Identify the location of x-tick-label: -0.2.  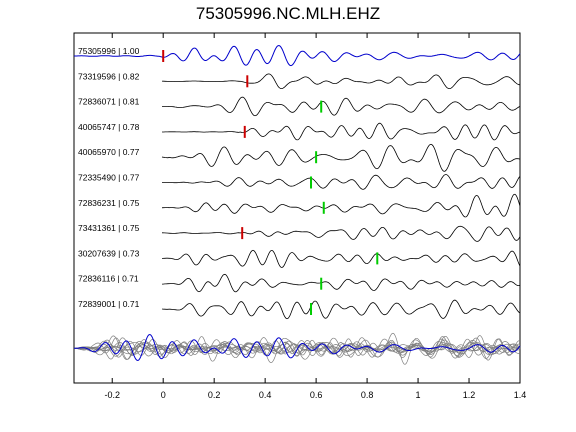
(112, 395).